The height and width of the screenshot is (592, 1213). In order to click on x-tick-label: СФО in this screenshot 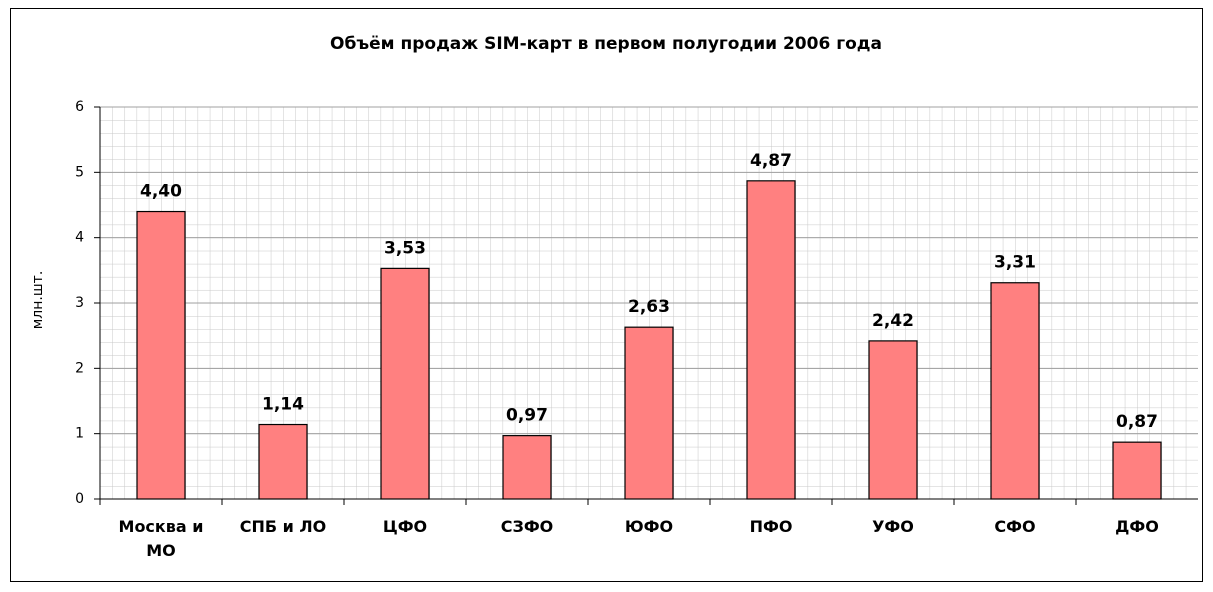, I will do `click(1015, 526)`.